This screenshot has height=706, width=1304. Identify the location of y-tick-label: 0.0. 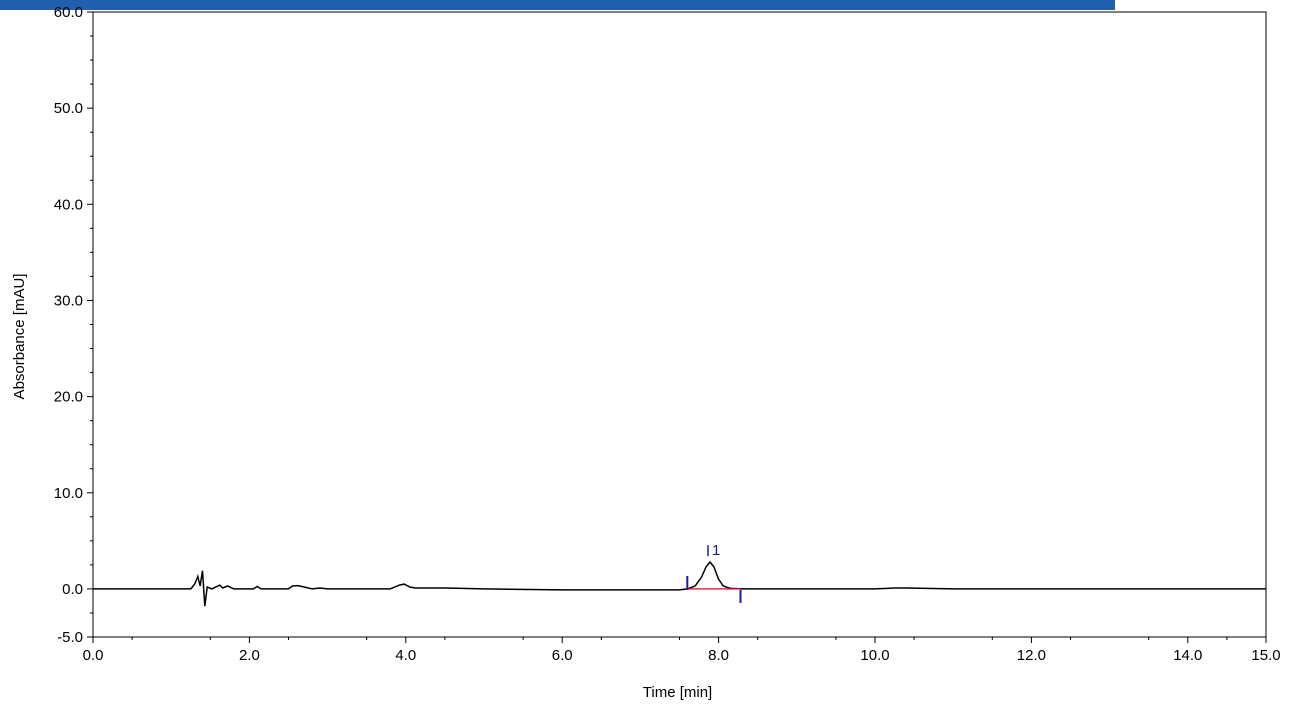
(72, 589).